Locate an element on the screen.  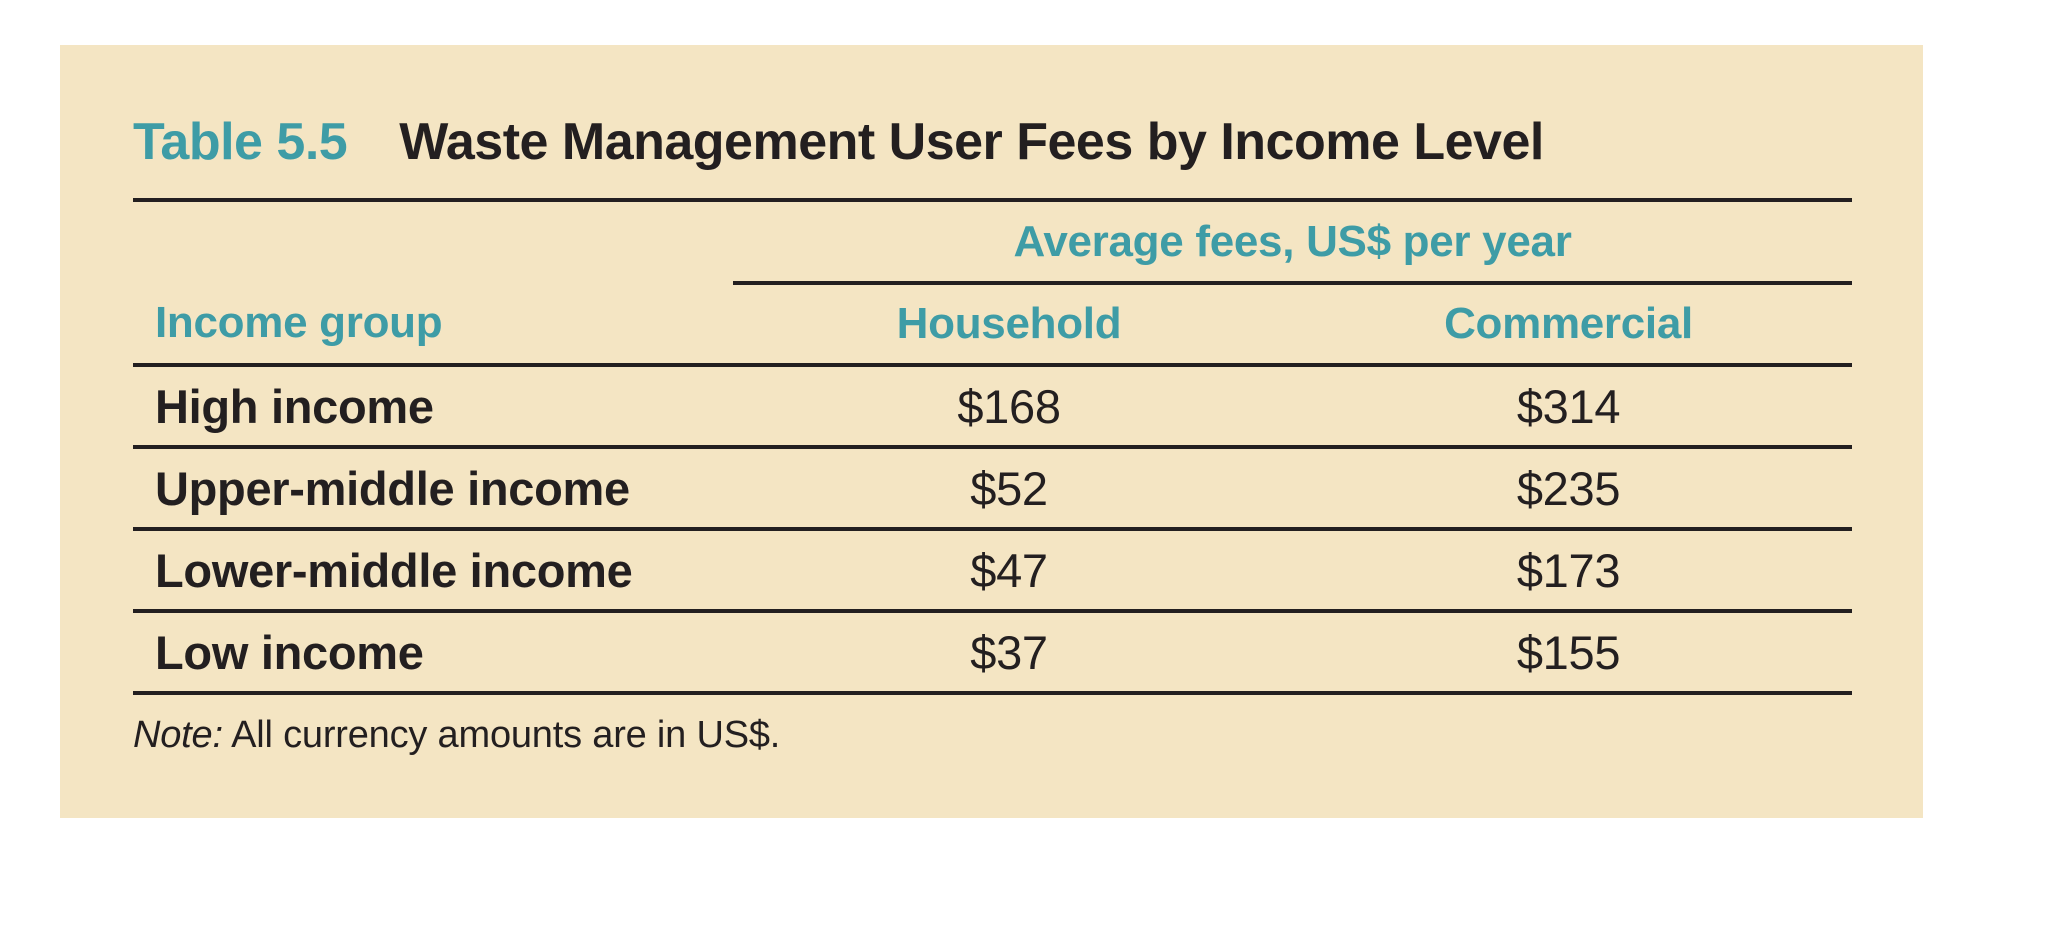
column-header-commercial: Commercial is located at coordinates (1569, 325).